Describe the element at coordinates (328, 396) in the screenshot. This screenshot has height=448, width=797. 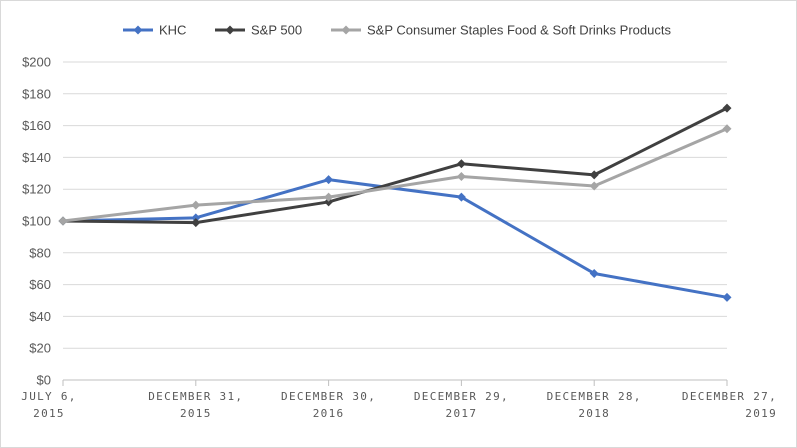
I see `x-tick-label: DECEMBER 30,` at that location.